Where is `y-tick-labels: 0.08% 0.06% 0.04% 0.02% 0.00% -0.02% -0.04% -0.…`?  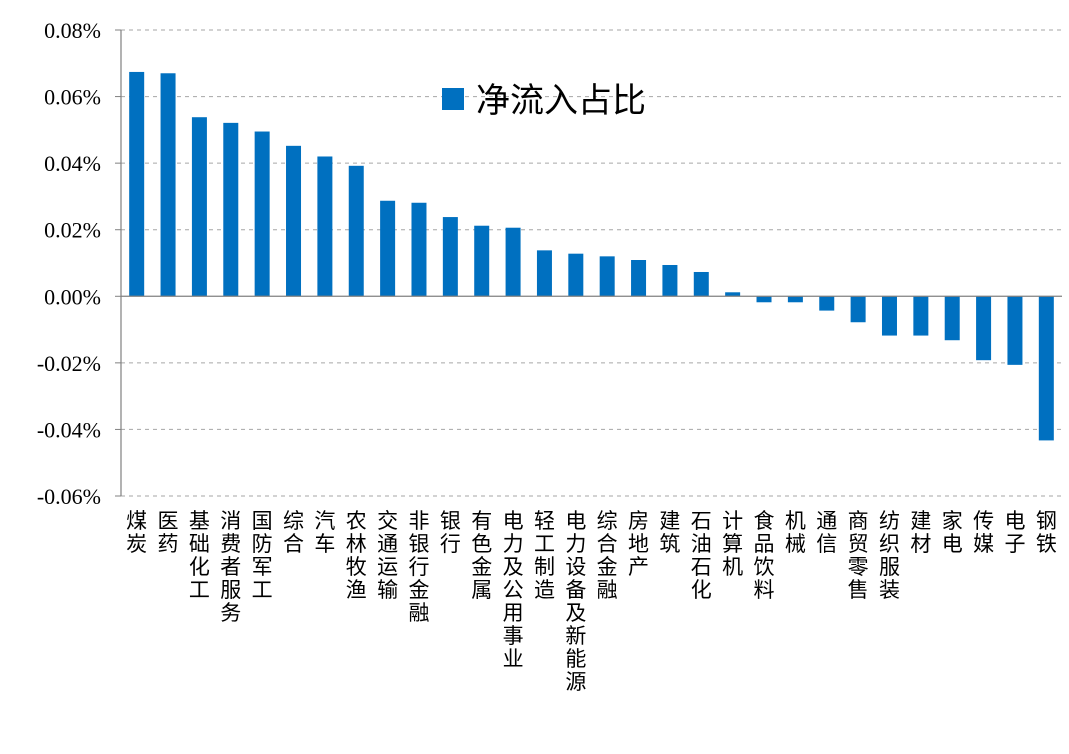
y-tick-labels: 0.08% 0.06% 0.04% 0.02% 0.00% -0.02% -0.04% -0.… is located at coordinates (69, 263).